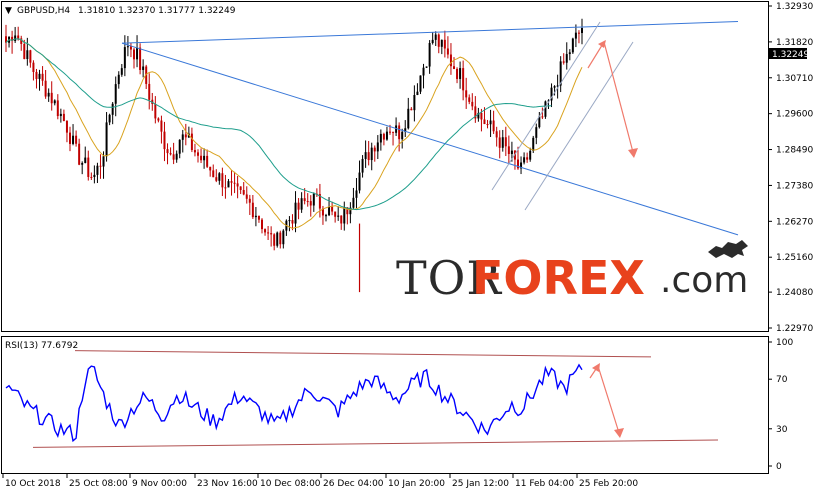  I want to click on price-tick-label: 1.32930, so click(794, 7).